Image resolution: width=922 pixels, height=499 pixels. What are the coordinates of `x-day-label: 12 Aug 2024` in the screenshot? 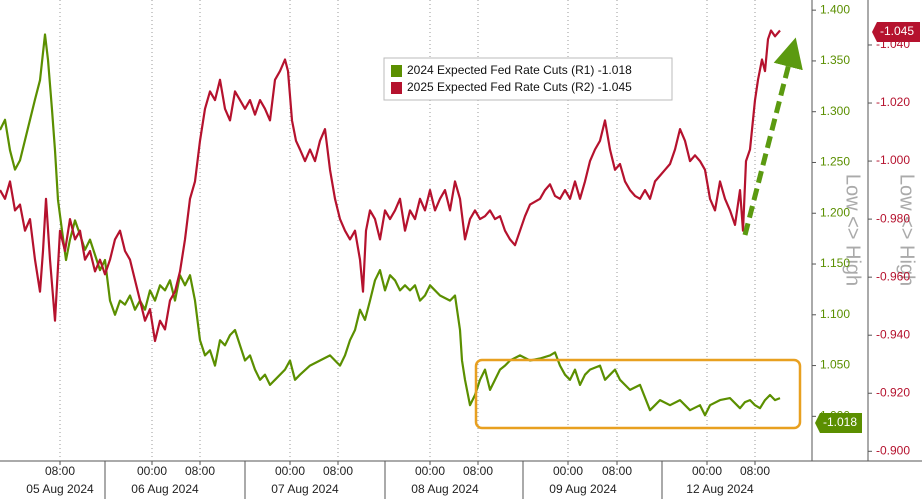 It's located at (720, 489).